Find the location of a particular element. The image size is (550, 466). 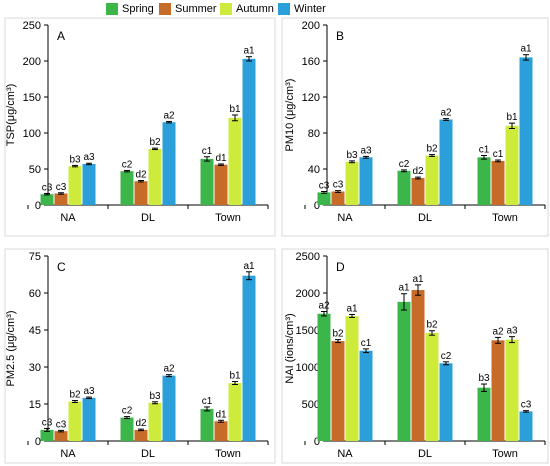

panel-letter: D is located at coordinates (340, 267).